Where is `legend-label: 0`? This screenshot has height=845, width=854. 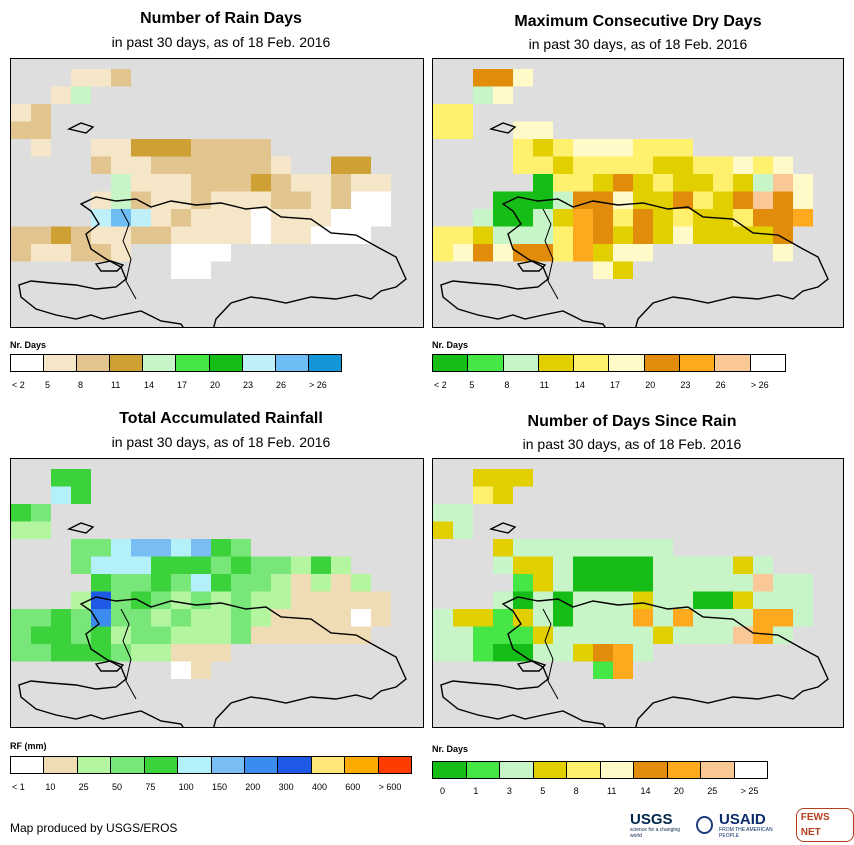
legend-label: 0 is located at coordinates (443, 791).